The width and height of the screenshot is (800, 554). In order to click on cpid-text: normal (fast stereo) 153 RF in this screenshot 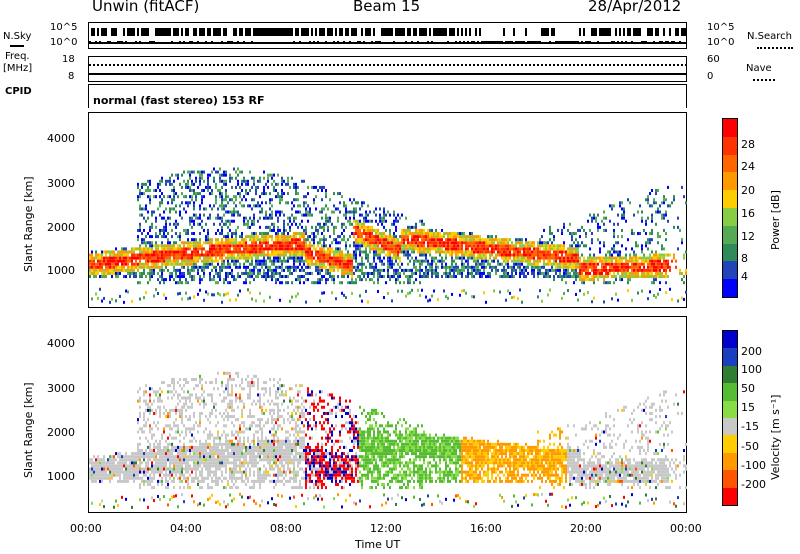, I will do `click(179, 100)`.